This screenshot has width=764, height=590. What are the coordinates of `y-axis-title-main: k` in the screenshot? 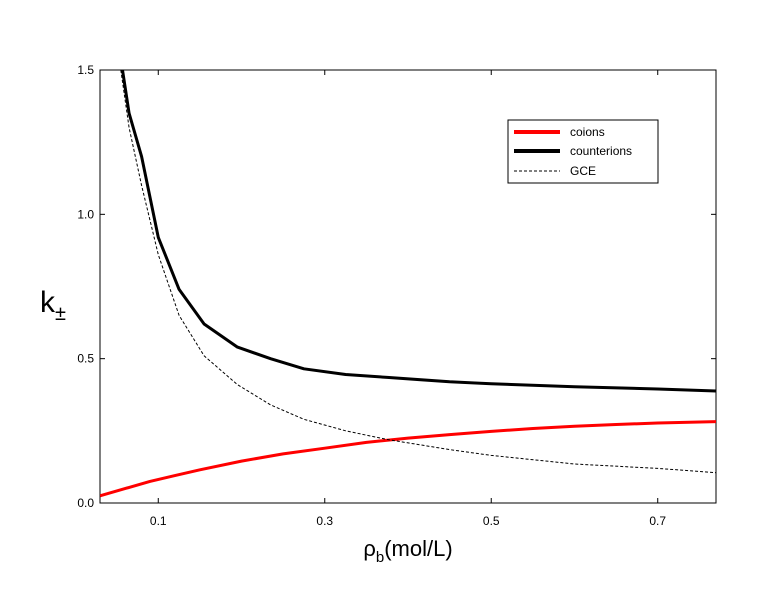 It's located at (48, 302).